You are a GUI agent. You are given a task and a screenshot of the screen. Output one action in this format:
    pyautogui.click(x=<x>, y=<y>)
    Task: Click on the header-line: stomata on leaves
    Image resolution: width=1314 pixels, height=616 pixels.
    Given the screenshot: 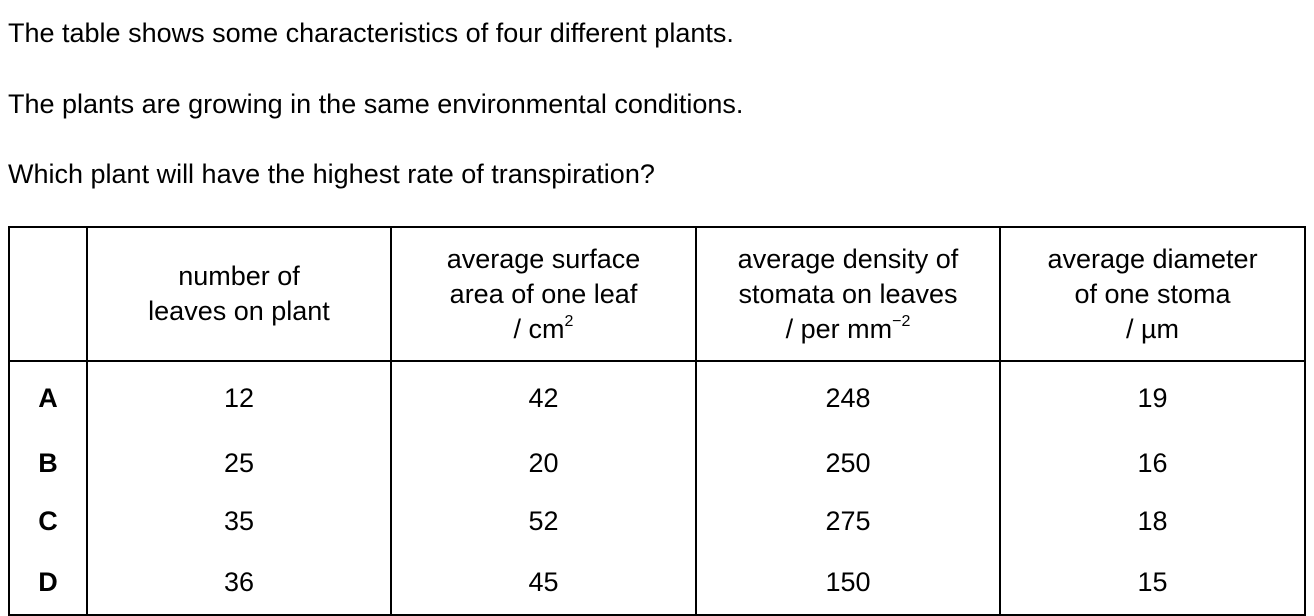 What is the action you would take?
    pyautogui.click(x=848, y=293)
    